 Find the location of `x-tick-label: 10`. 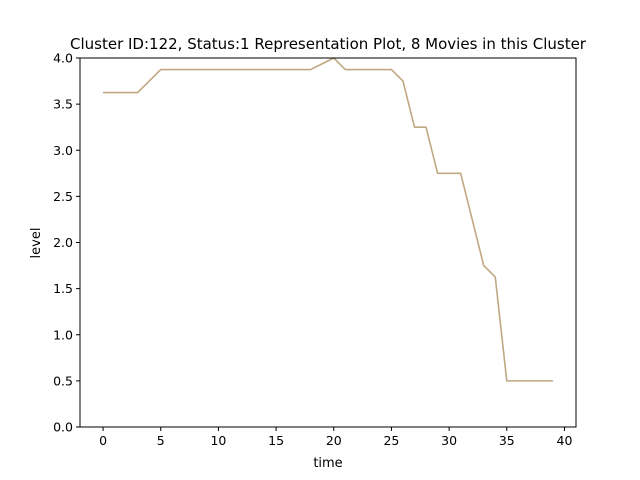

x-tick-label: 10 is located at coordinates (218, 440).